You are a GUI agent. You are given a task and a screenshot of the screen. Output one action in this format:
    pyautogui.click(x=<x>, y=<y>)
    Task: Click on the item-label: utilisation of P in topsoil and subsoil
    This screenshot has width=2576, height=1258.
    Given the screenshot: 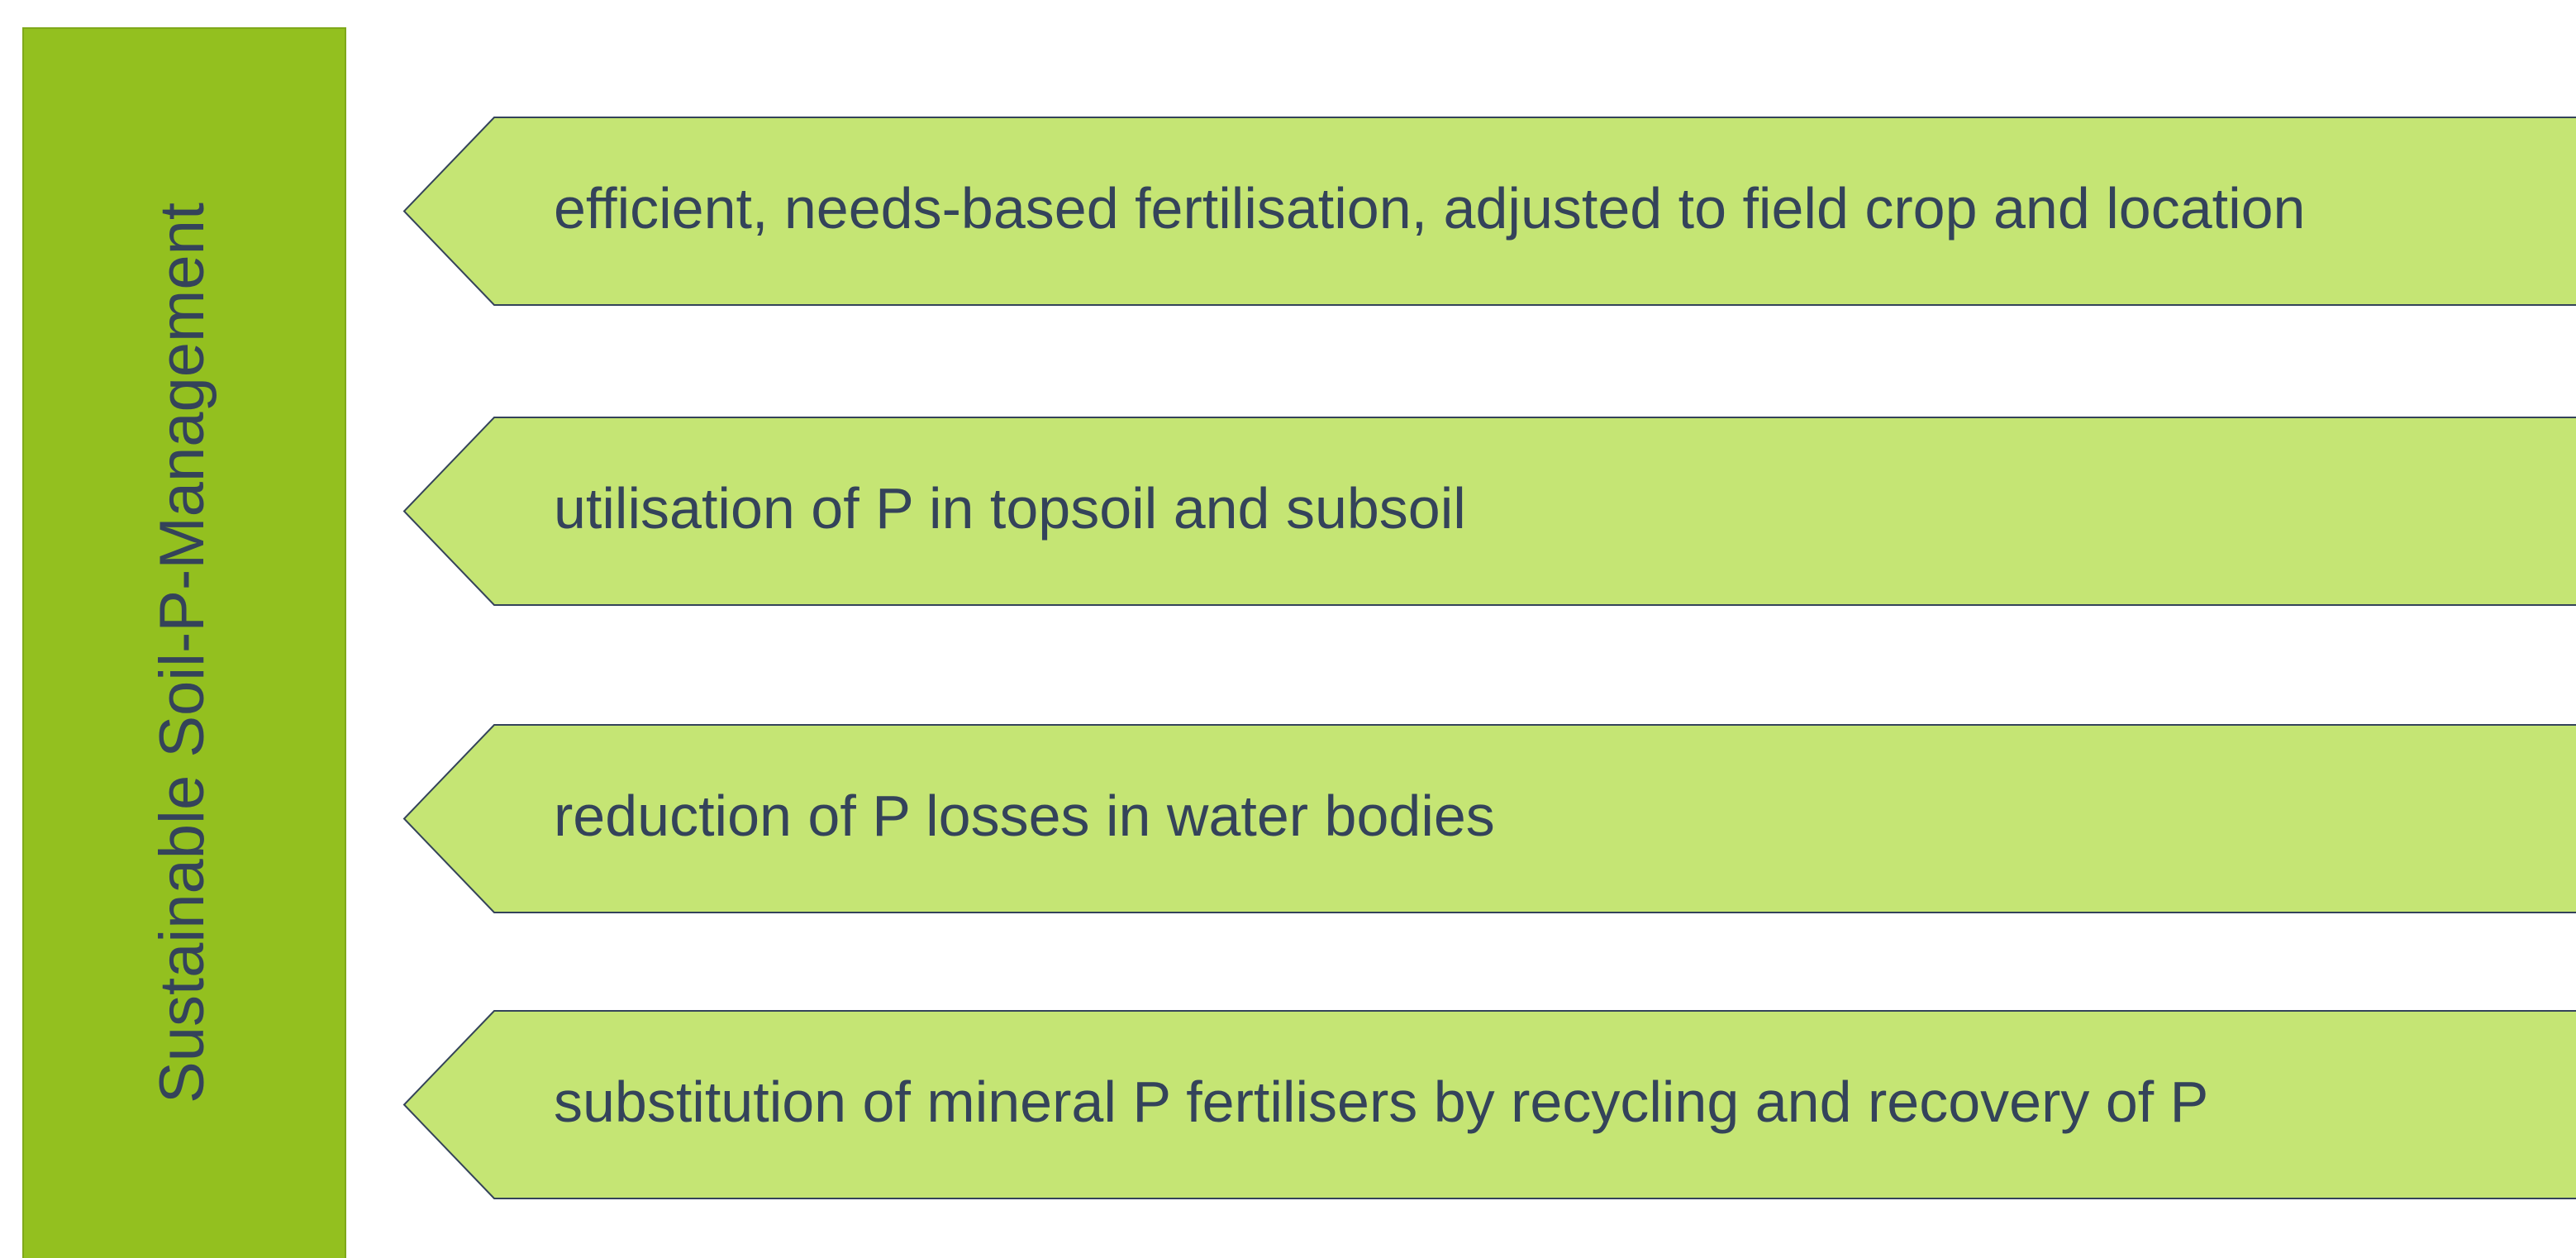 What is the action you would take?
    pyautogui.click(x=1010, y=508)
    